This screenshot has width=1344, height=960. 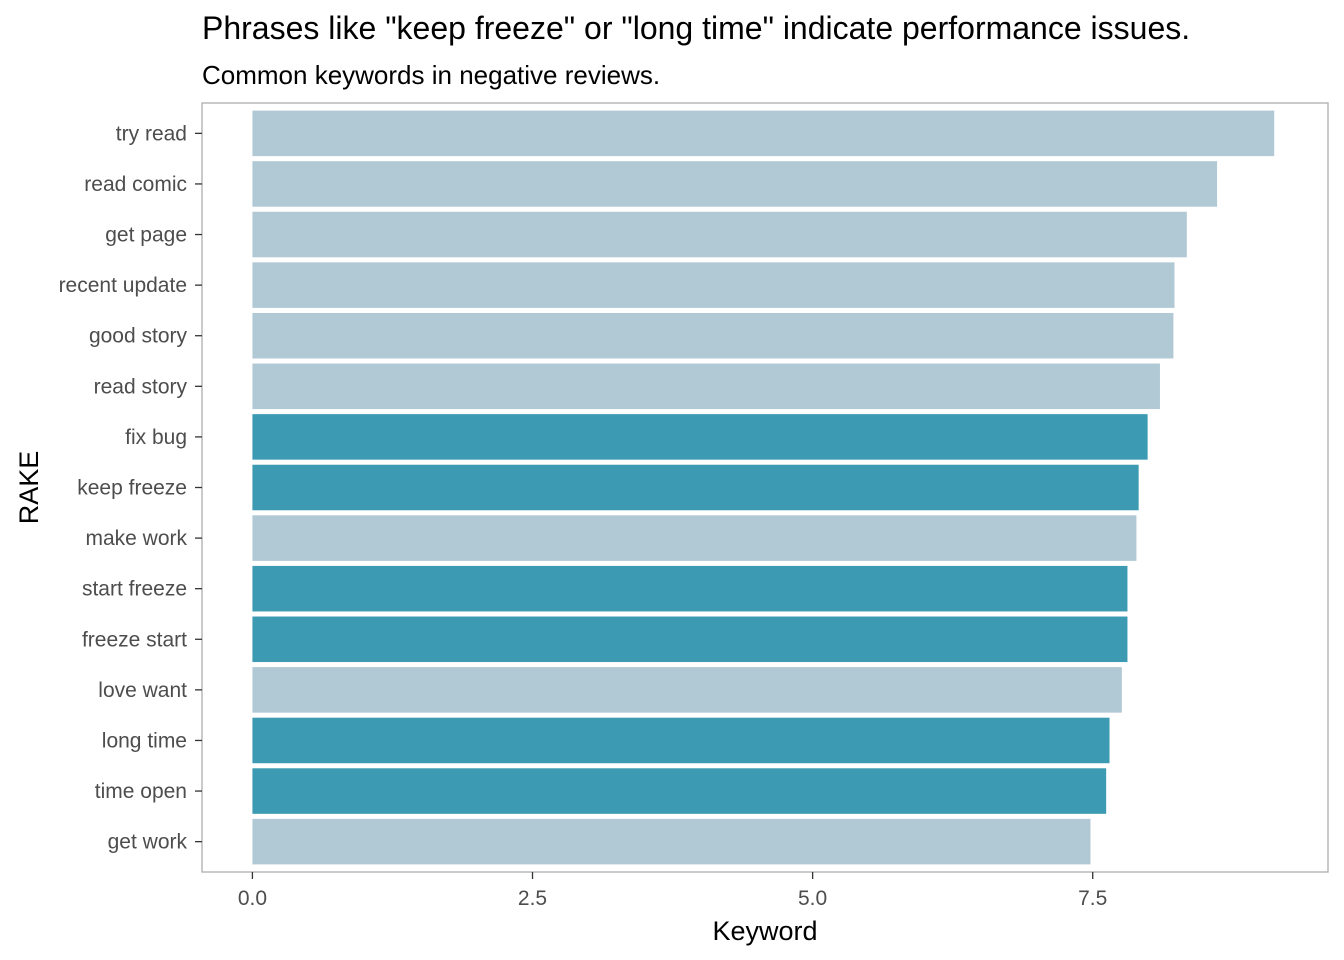 I want to click on x-tick-label: 2.5, so click(x=532, y=898).